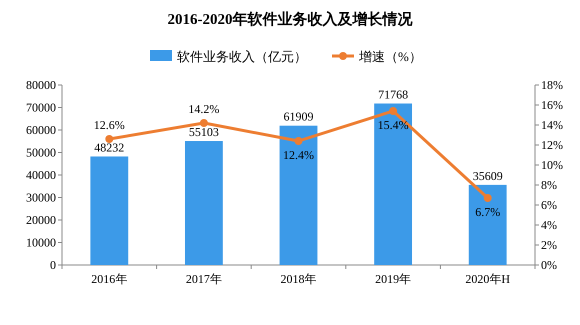  I want to click on y-tick-label: 60000, so click(41, 130).